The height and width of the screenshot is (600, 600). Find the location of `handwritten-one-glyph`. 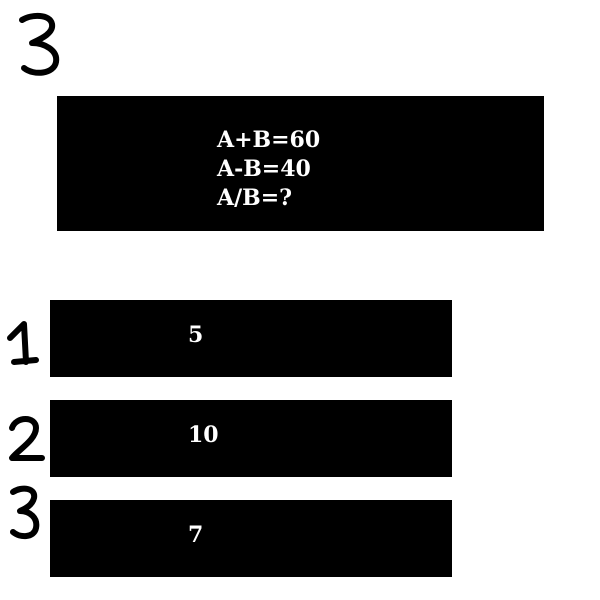

handwritten-one-glyph is located at coordinates (23, 343).